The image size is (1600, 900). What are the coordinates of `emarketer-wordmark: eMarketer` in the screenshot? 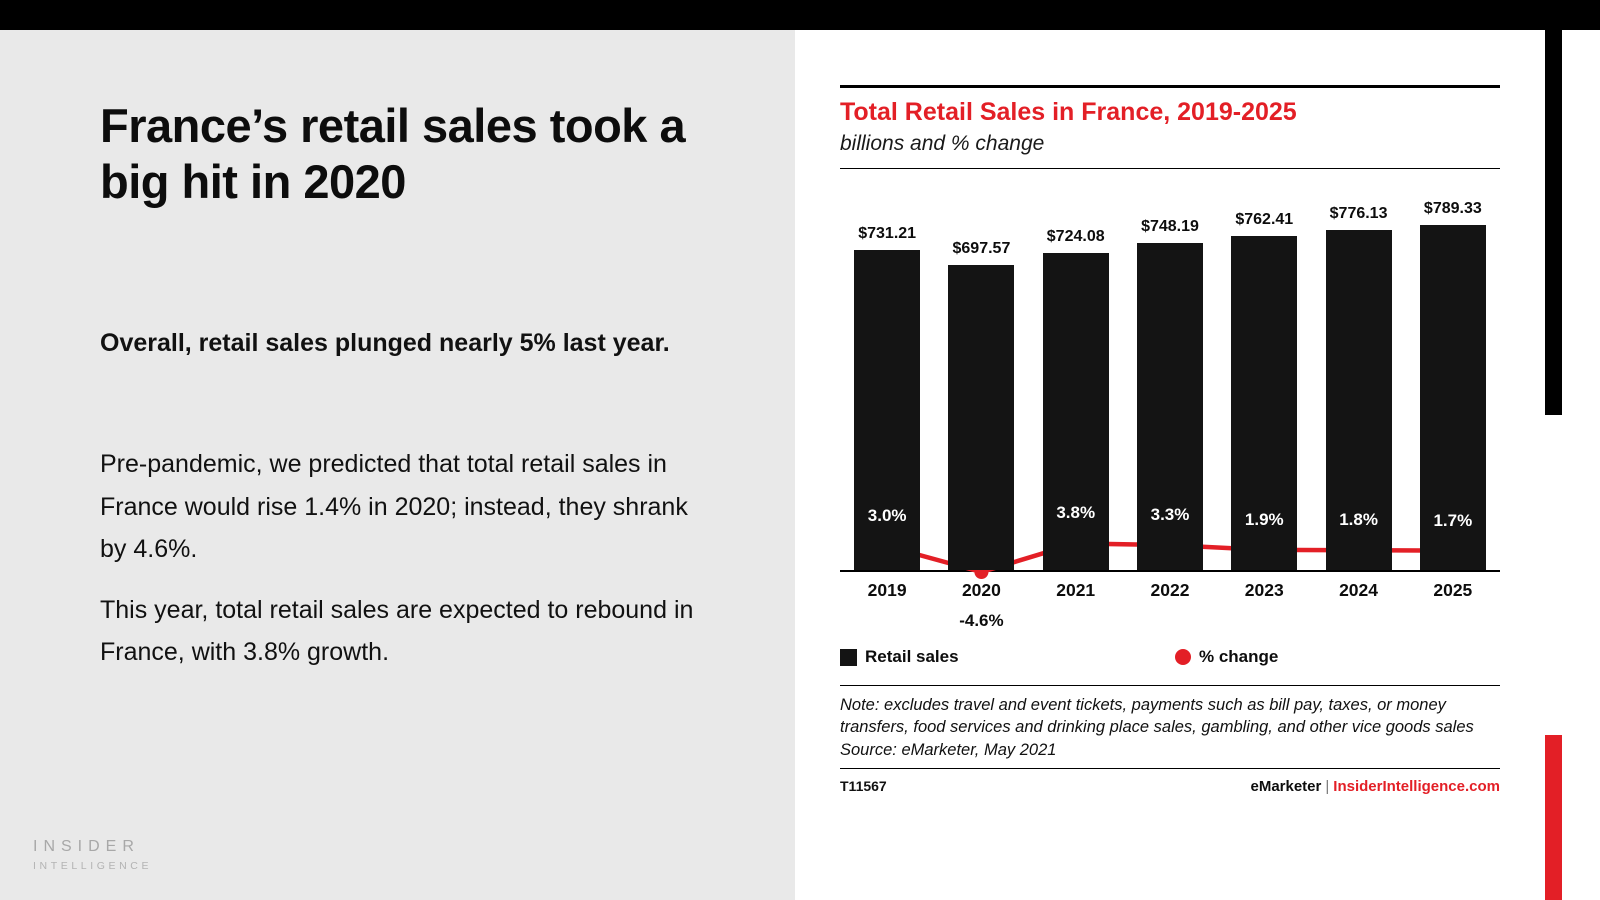 It's located at (1286, 786).